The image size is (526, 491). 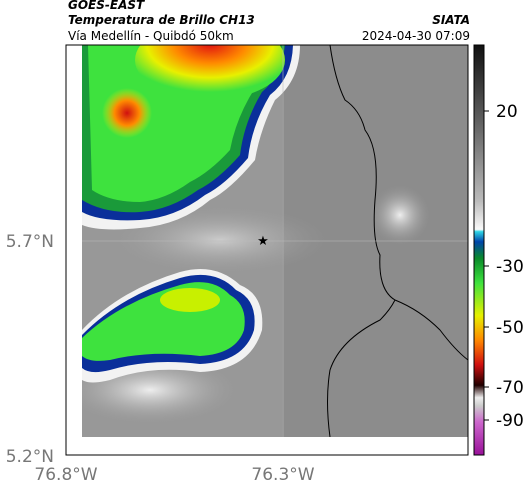 What do you see at coordinates (510, 328) in the screenshot?
I see `colorbar-tick-label: -50` at bounding box center [510, 328].